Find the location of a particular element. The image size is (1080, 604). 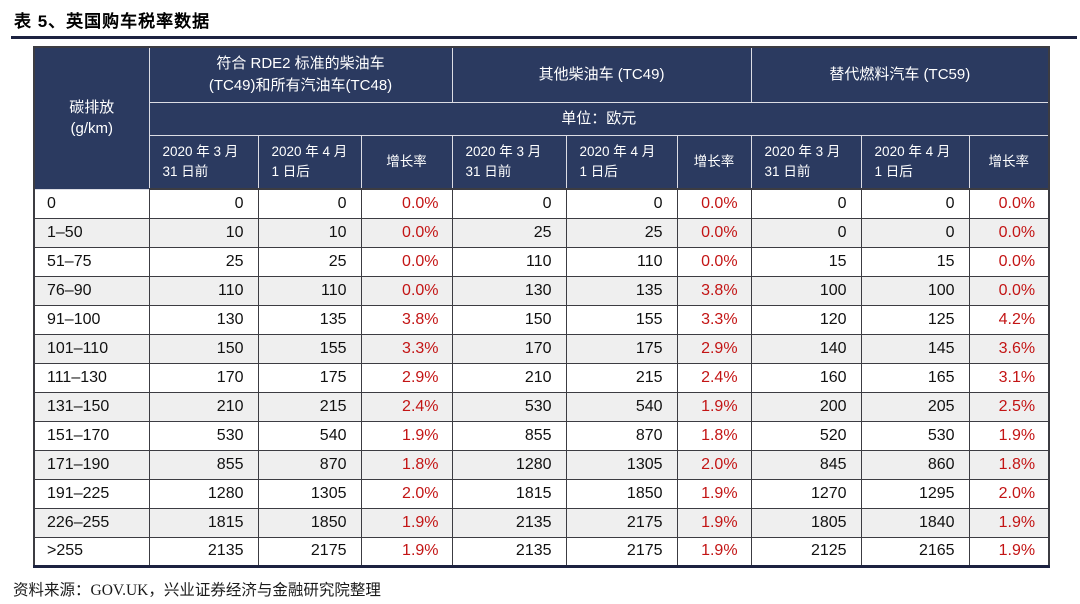

tax-value-cell: 870 is located at coordinates (621, 435).